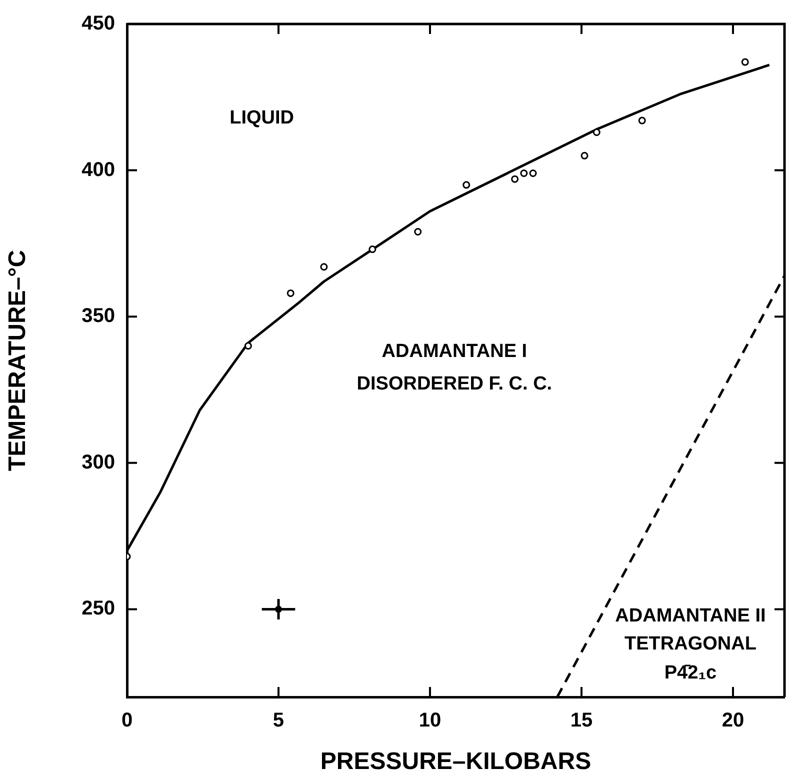 The width and height of the screenshot is (790, 781). What do you see at coordinates (98, 609) in the screenshot?
I see `y-tick-label: 250` at bounding box center [98, 609].